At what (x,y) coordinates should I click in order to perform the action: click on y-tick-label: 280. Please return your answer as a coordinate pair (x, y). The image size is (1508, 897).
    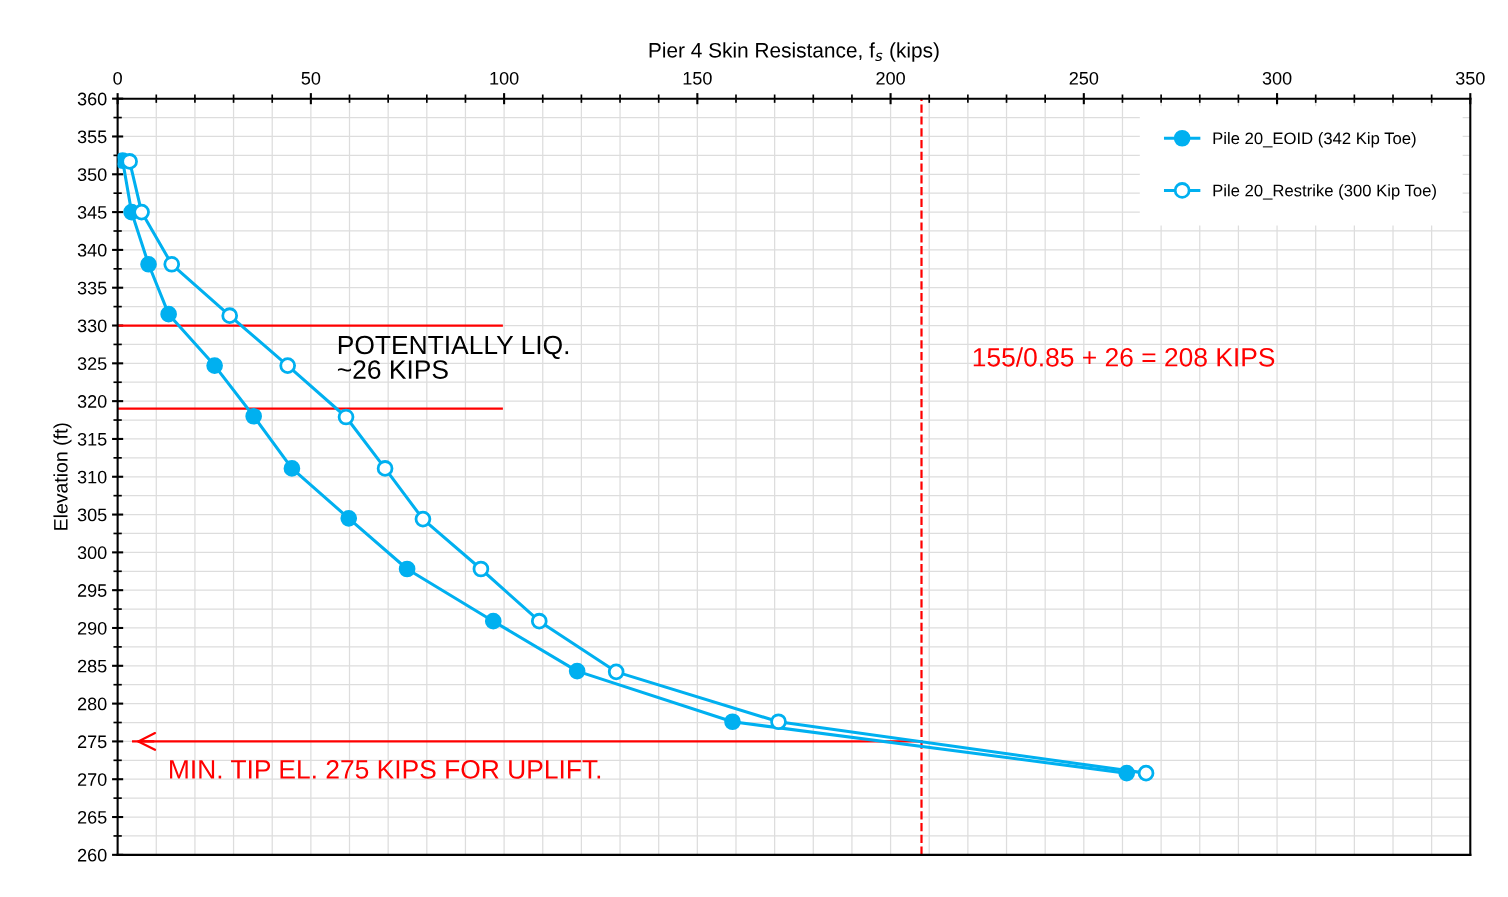
    Looking at the image, I should click on (92, 704).